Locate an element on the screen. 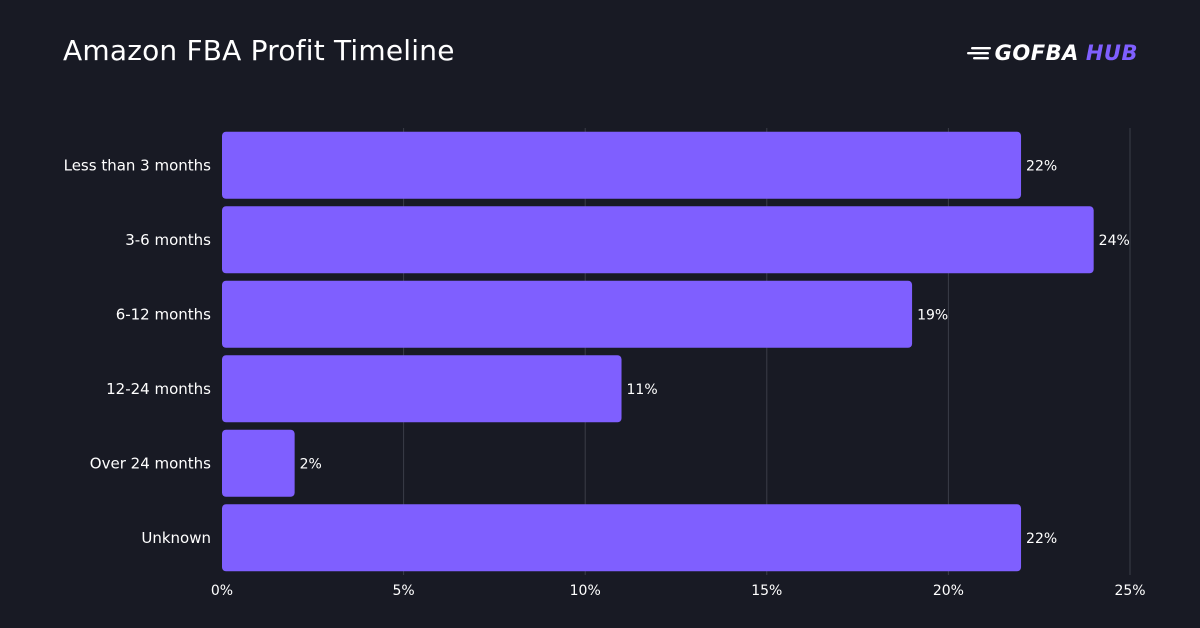  x-tick-label: 5% is located at coordinates (403, 591).